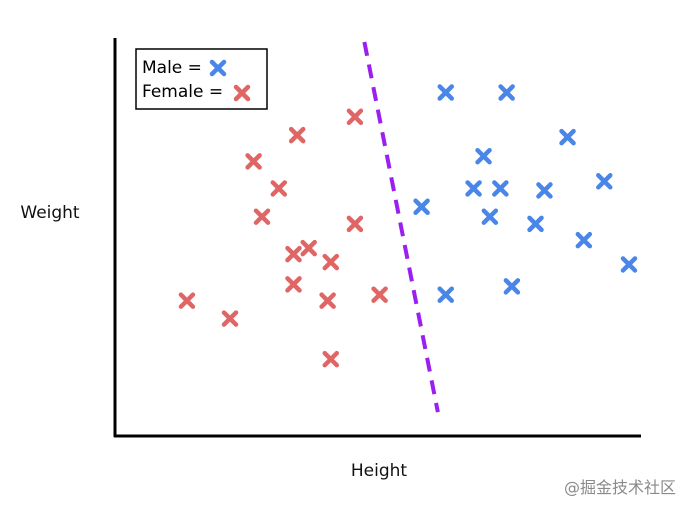 This screenshot has height=512, width=692. What do you see at coordinates (182, 92) in the screenshot?
I see `legend-label-female: Female =` at bounding box center [182, 92].